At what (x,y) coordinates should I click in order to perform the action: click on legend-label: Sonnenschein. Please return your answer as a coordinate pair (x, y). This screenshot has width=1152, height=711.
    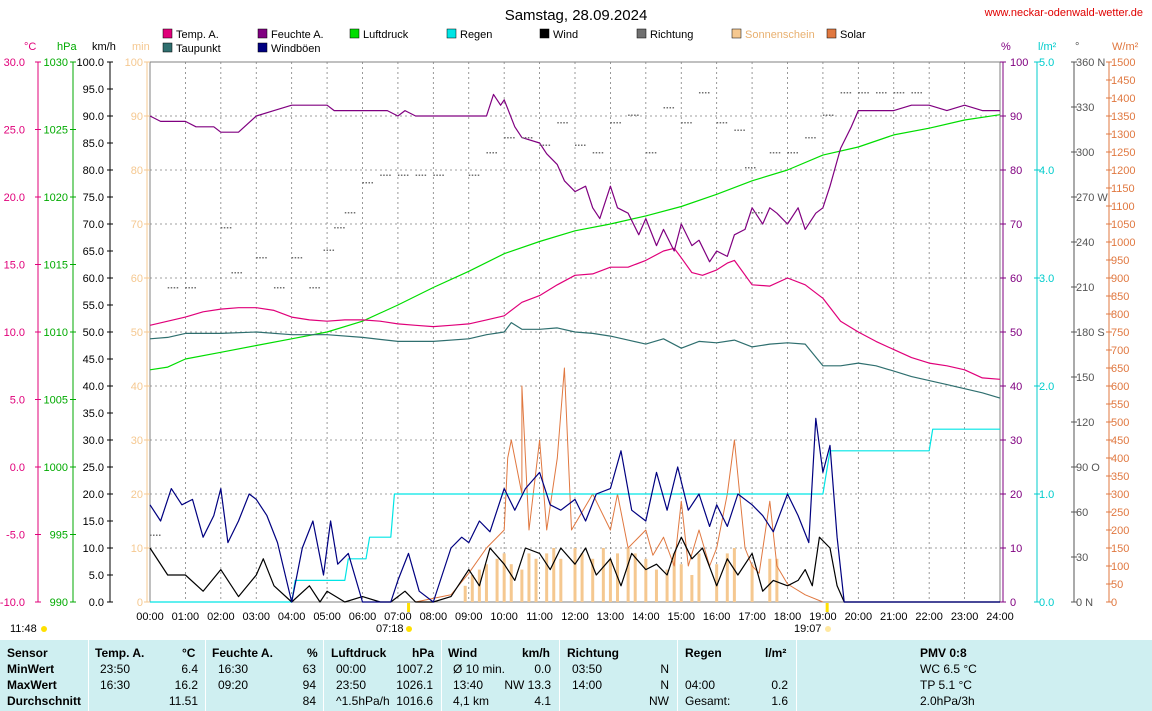
    Looking at the image, I should click on (780, 35).